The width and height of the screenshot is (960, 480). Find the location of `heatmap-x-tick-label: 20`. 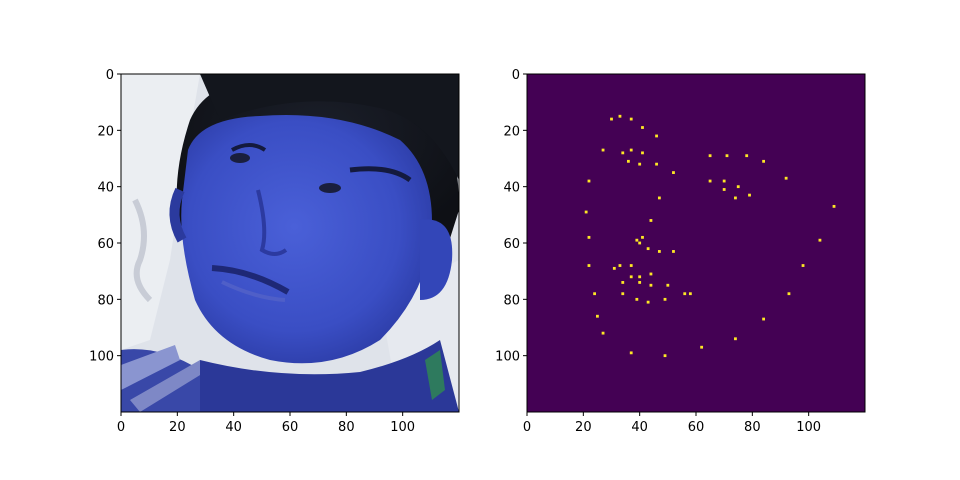

heatmap-x-tick-label: 20 is located at coordinates (583, 427).